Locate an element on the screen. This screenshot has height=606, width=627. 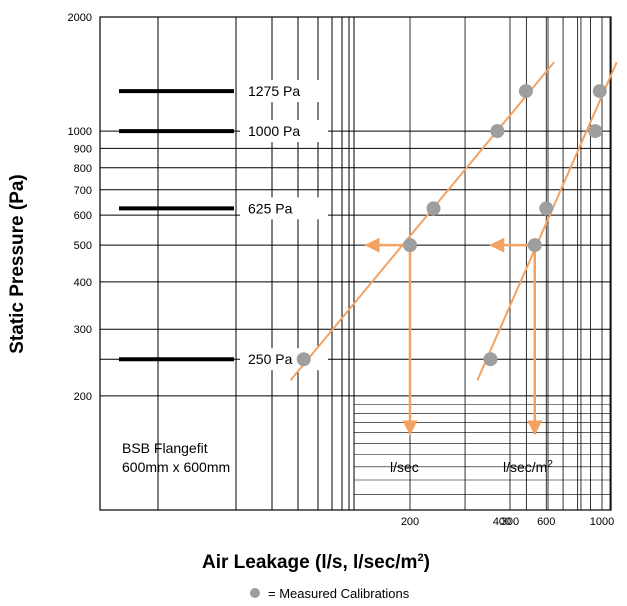
legend-marker is located at coordinates (255, 593).